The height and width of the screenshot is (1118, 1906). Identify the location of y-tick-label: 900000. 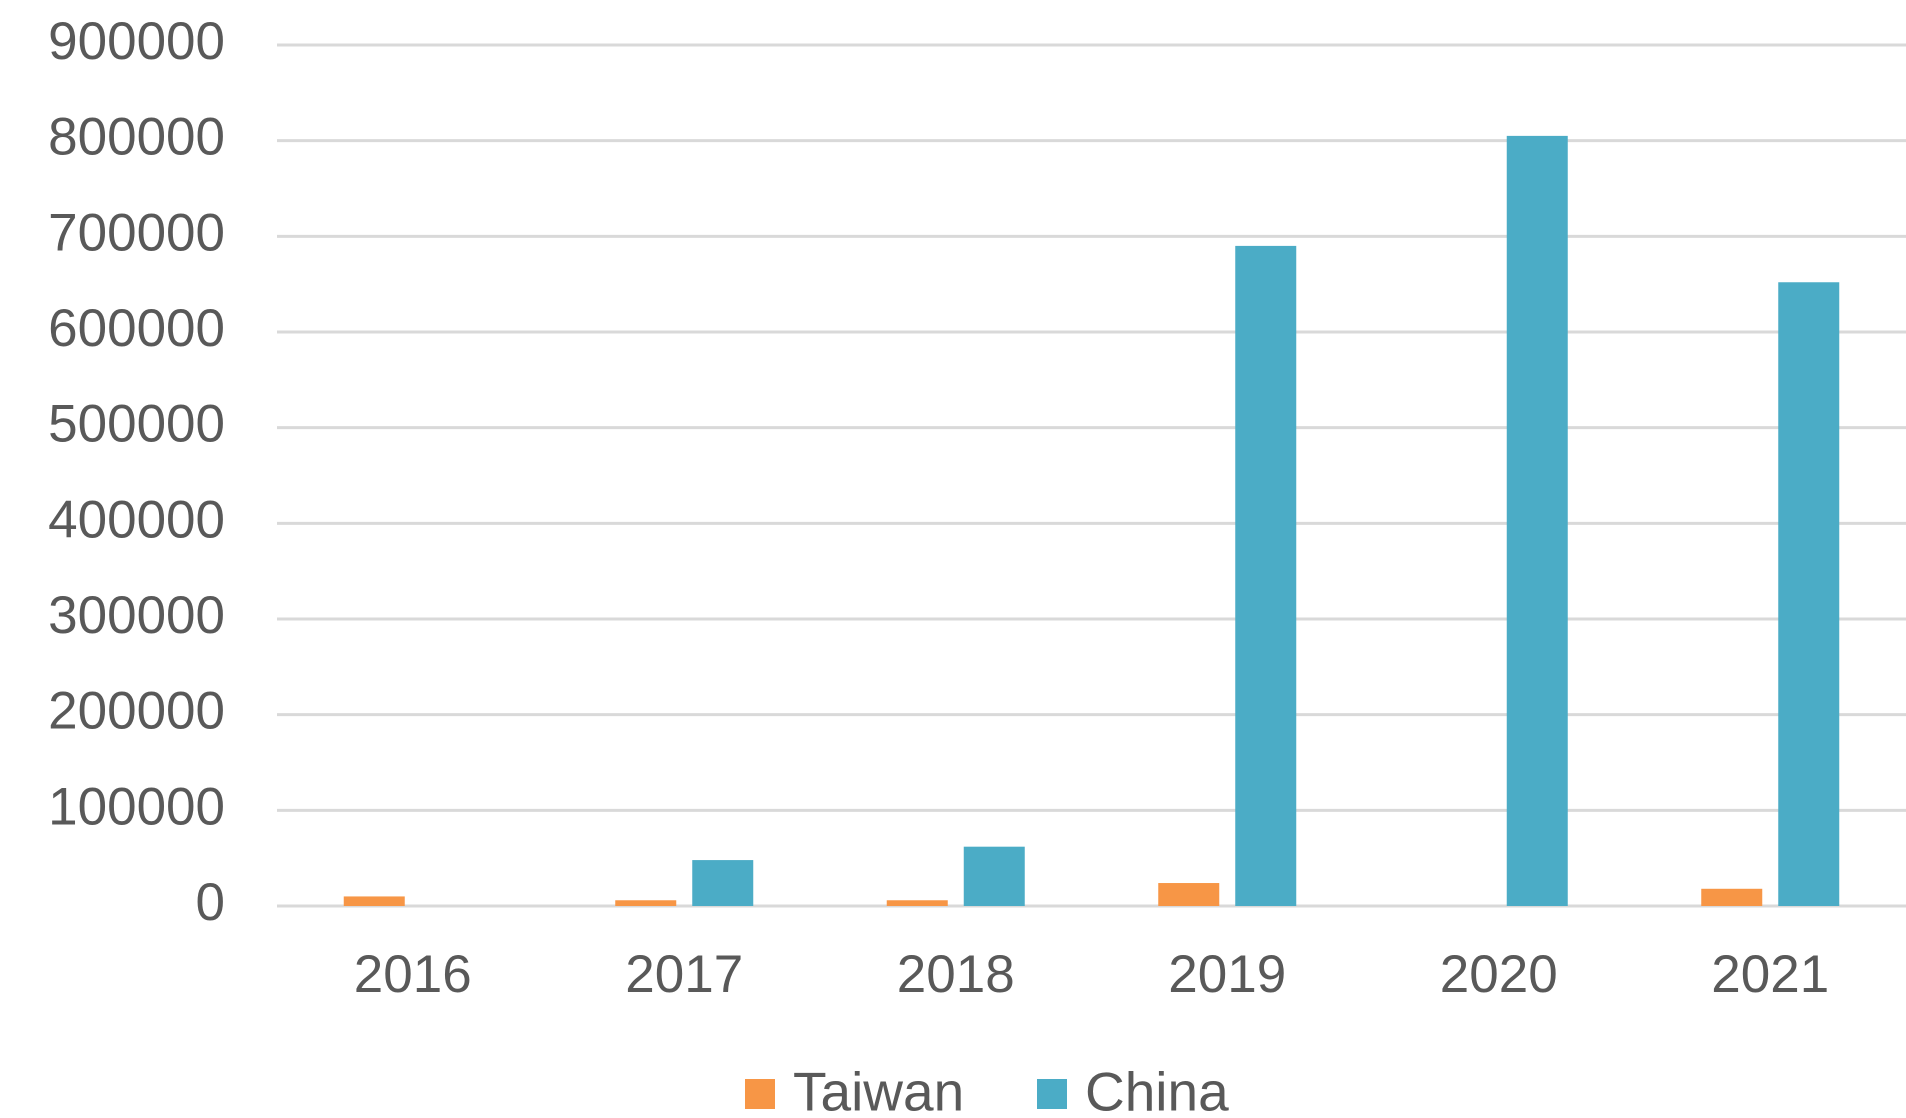
(136, 41).